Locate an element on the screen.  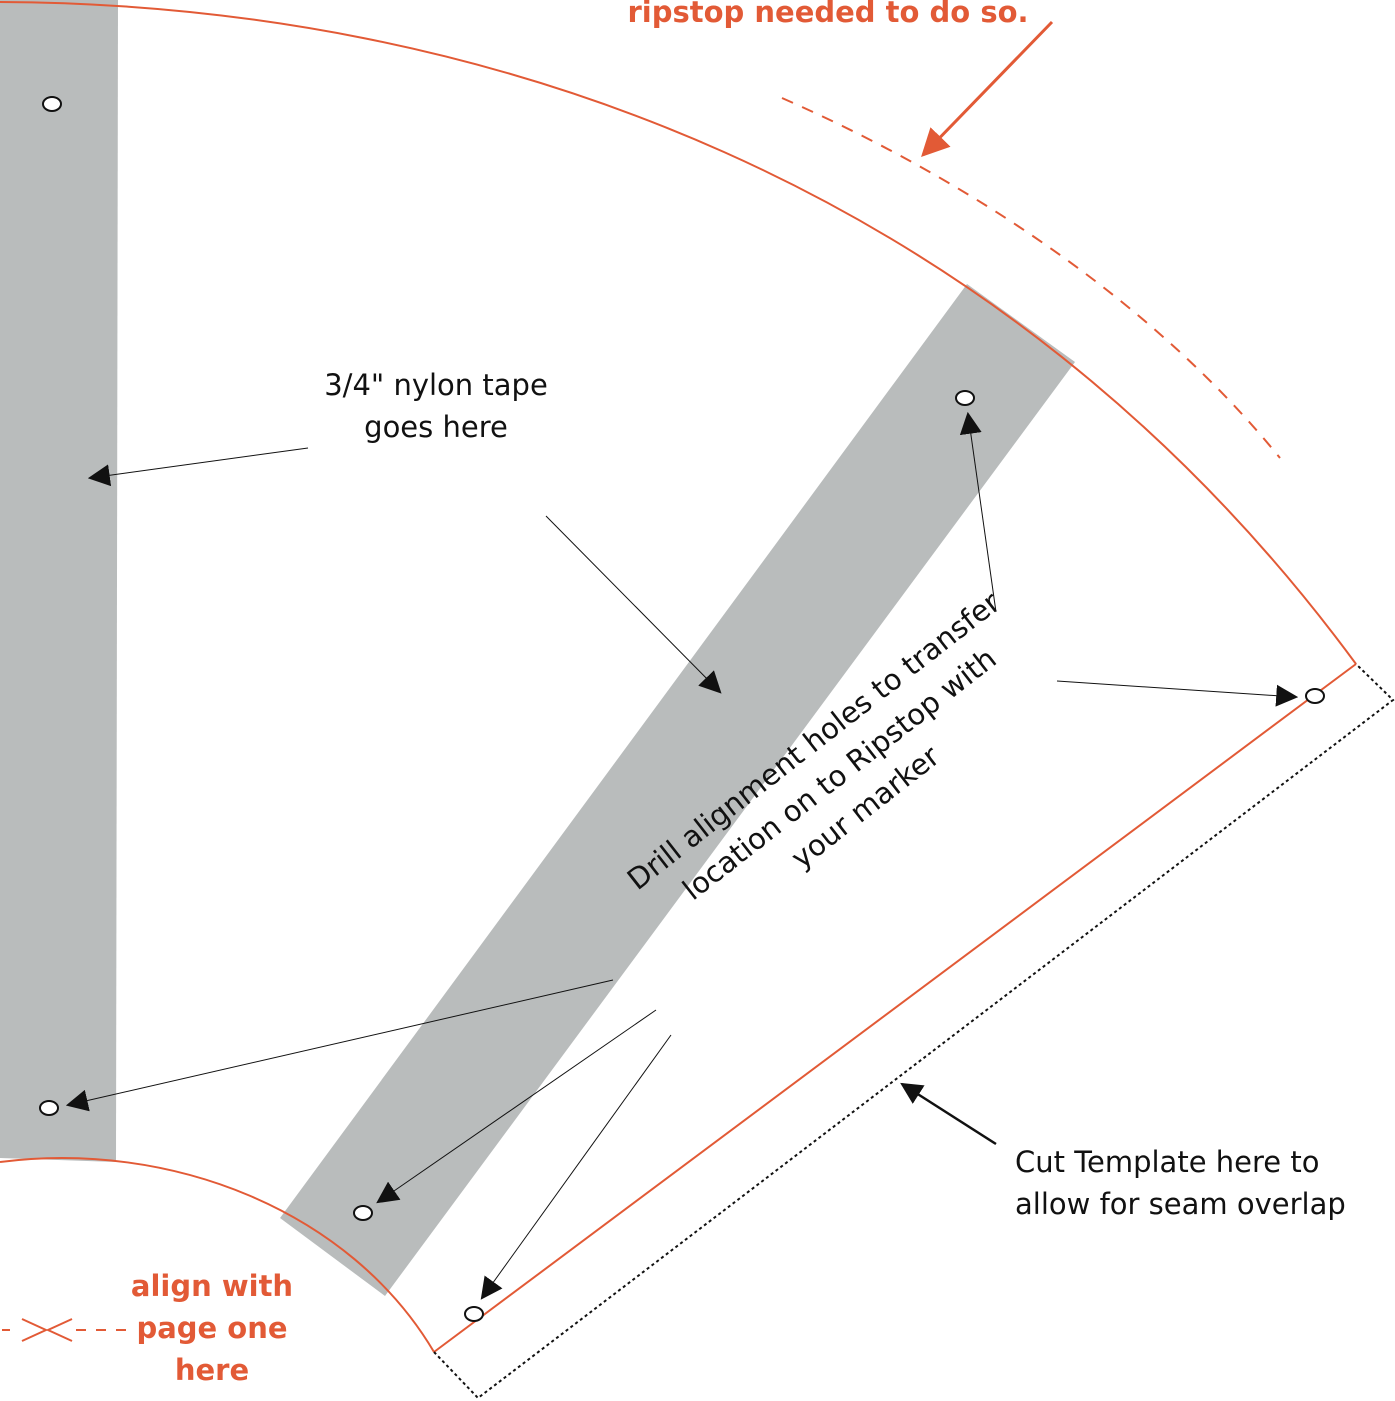
drill-arrow-right-hole is located at coordinates (1177, 693).